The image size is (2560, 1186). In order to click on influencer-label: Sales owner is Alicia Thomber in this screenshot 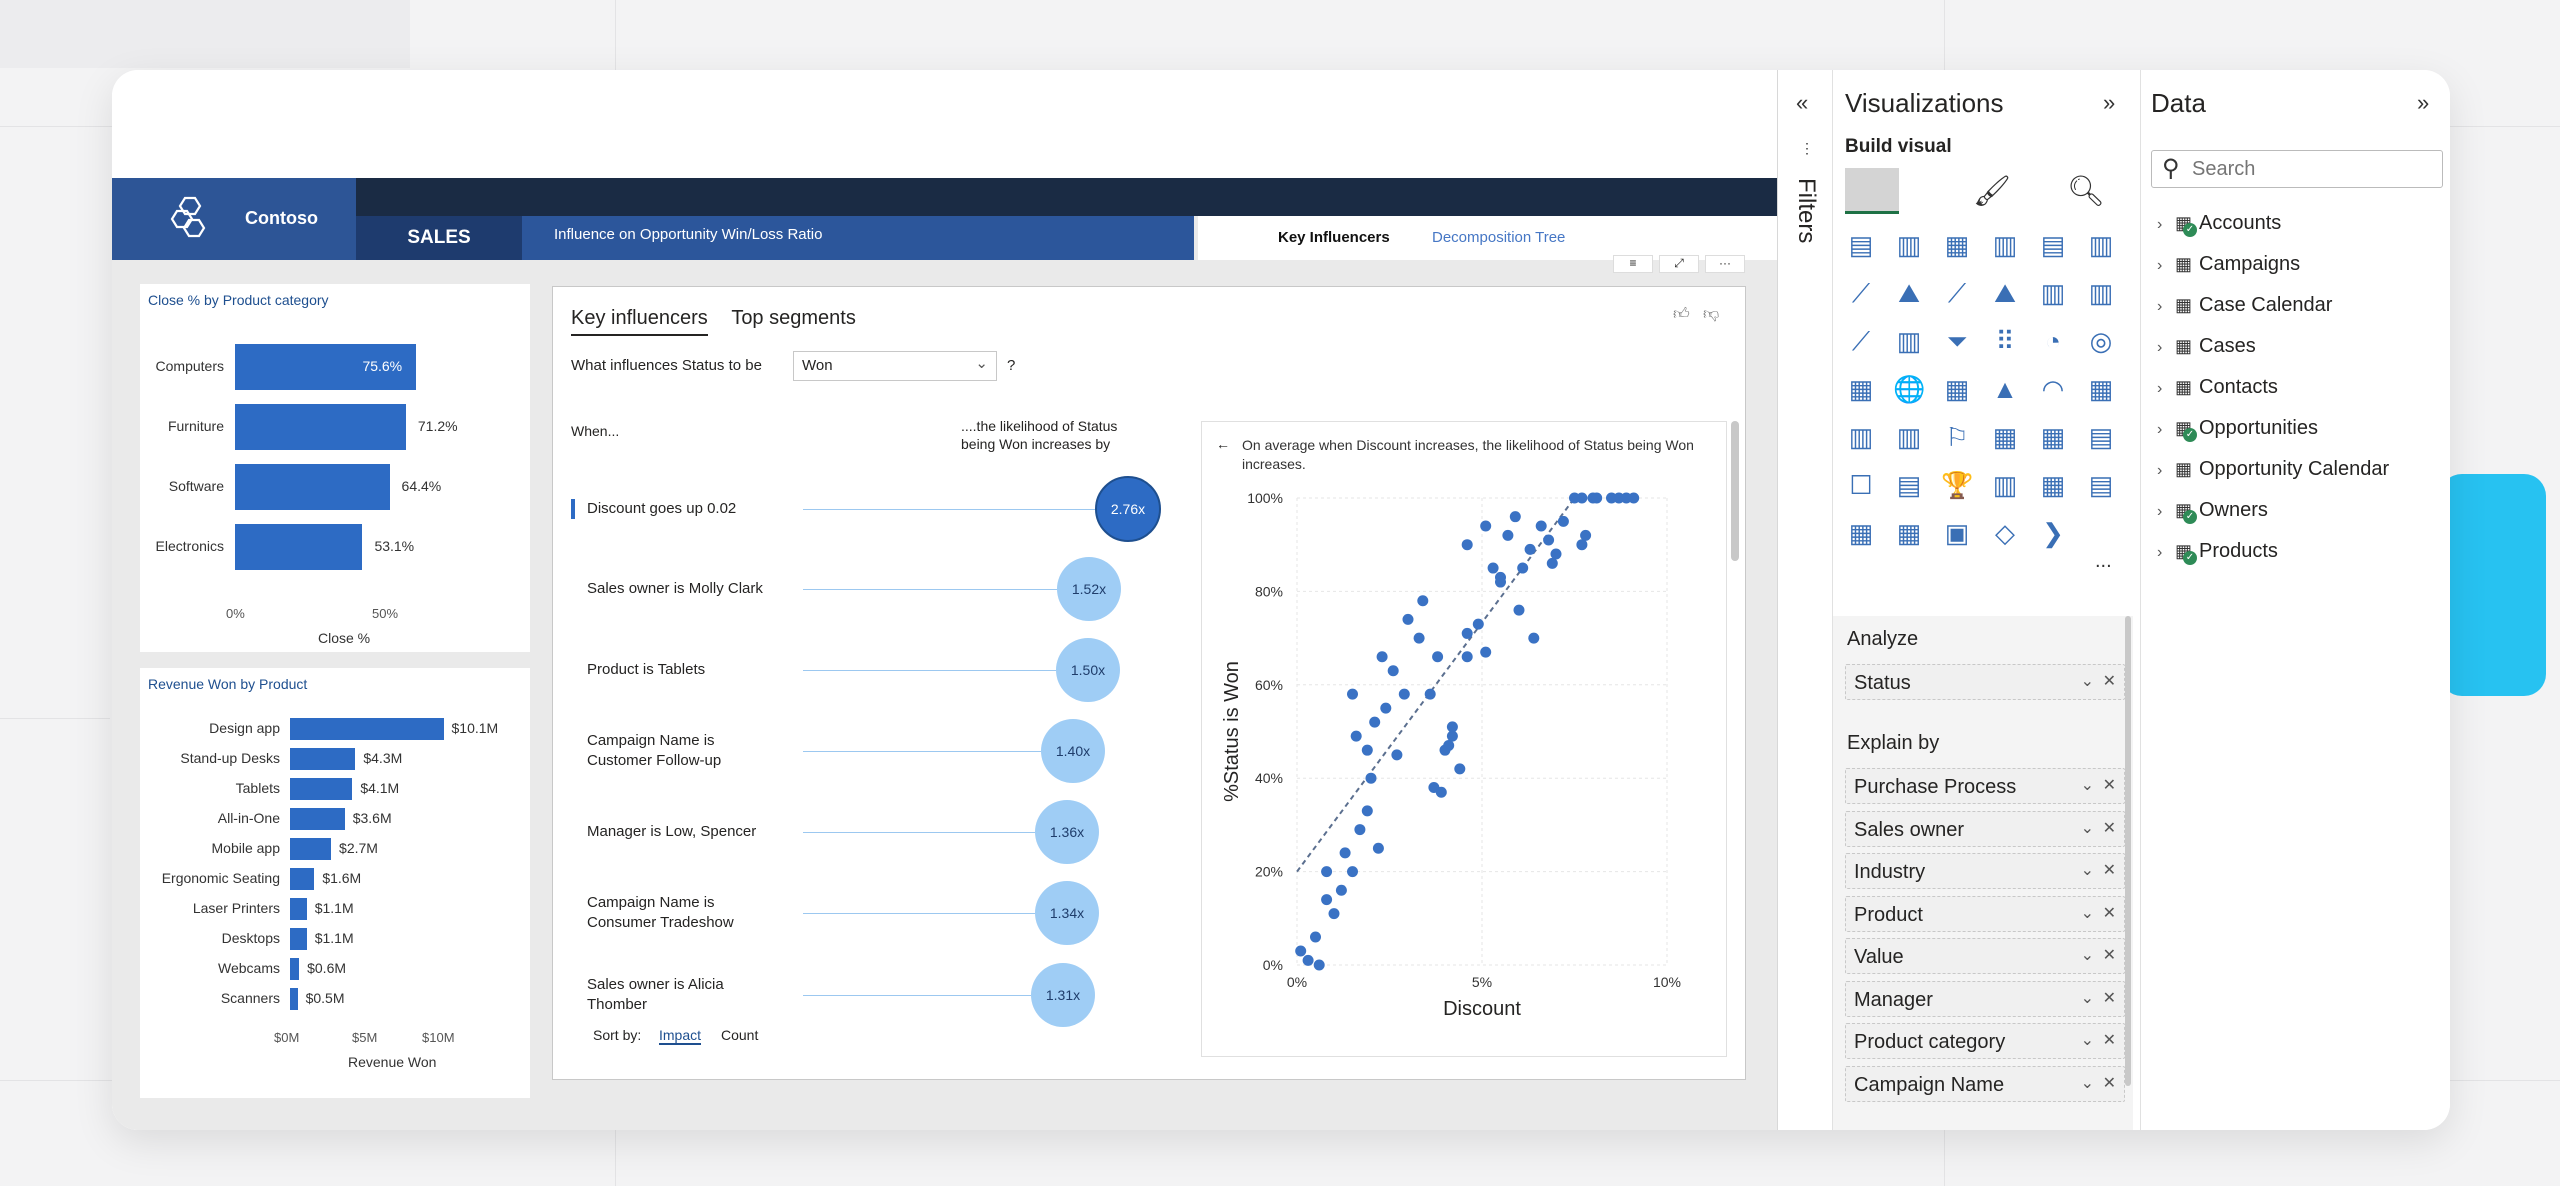, I will do `click(655, 994)`.